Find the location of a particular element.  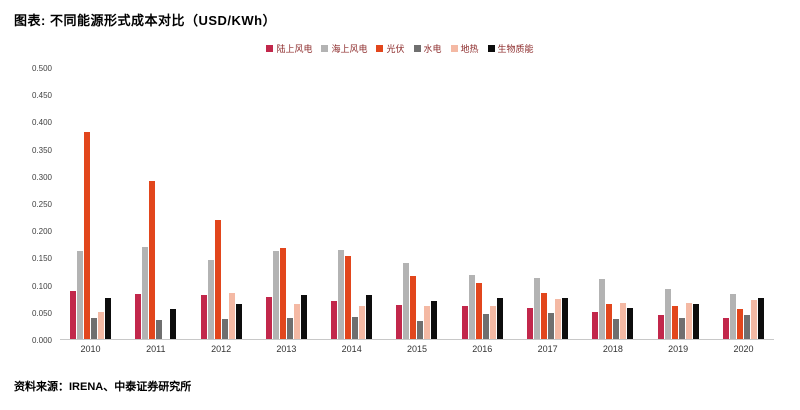

bar-海上风电-2018 is located at coordinates (602, 309).